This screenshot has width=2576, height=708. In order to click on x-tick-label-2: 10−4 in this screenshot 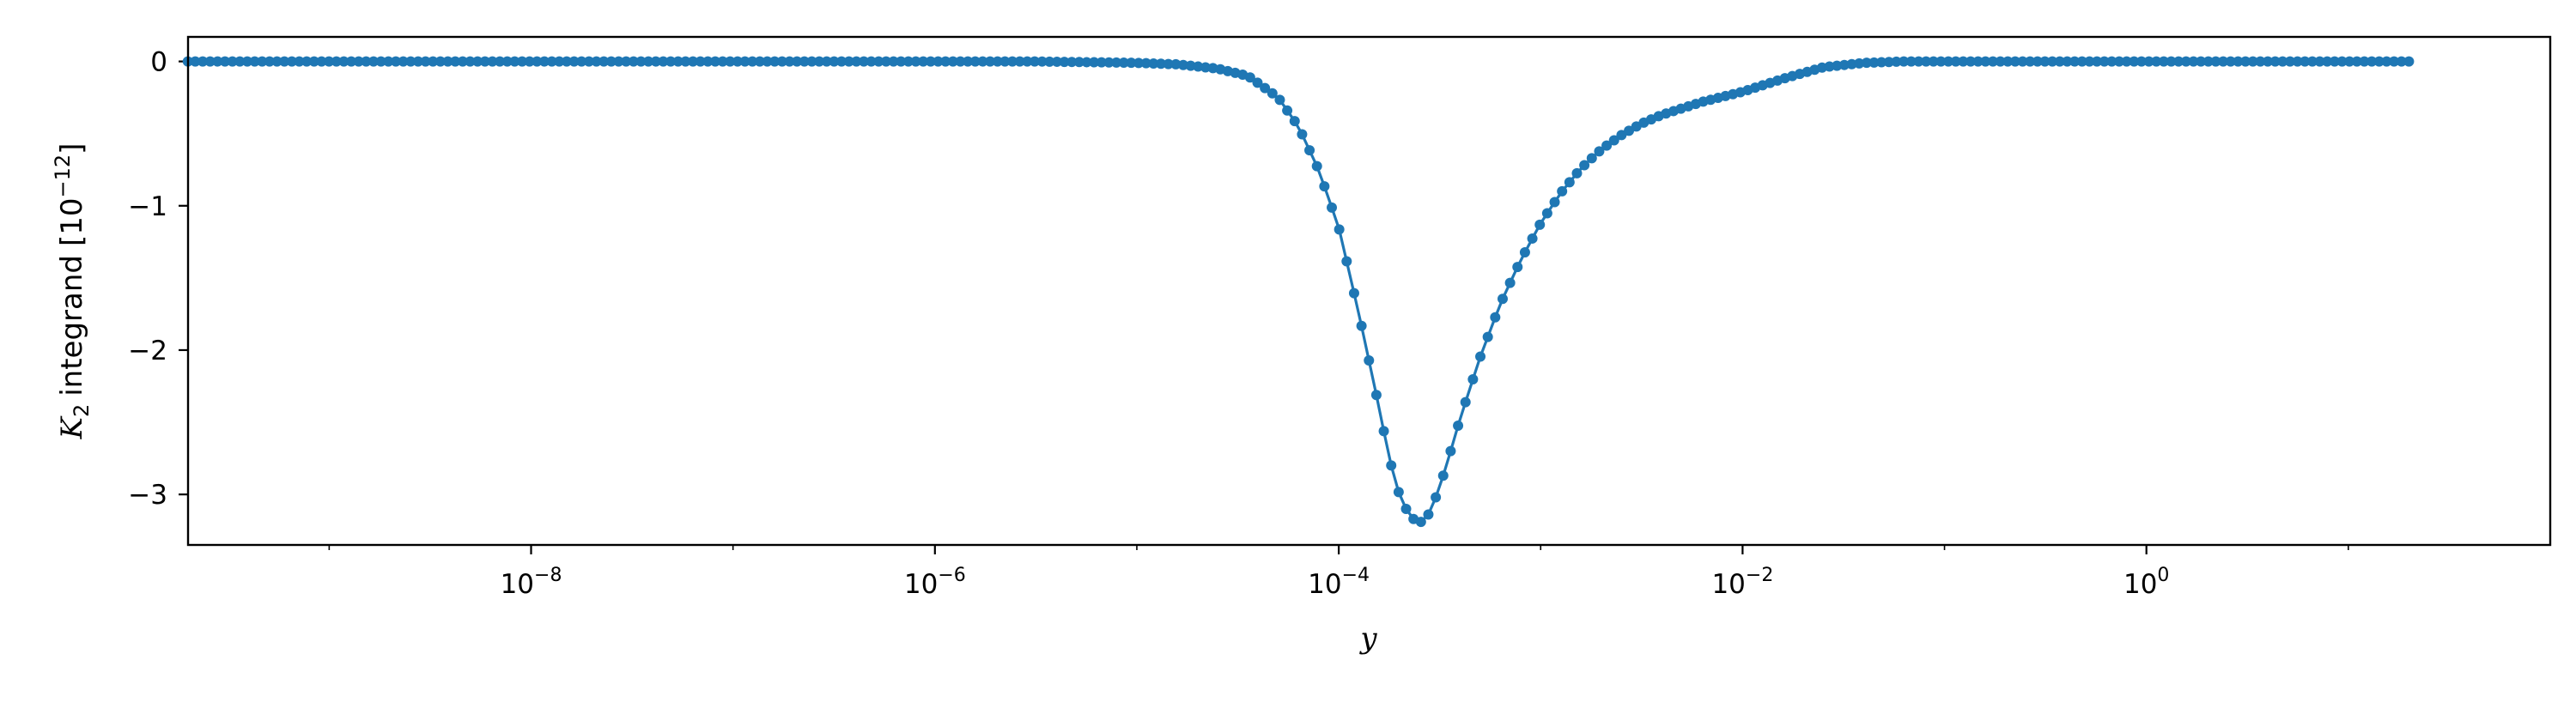, I will do `click(1339, 582)`.